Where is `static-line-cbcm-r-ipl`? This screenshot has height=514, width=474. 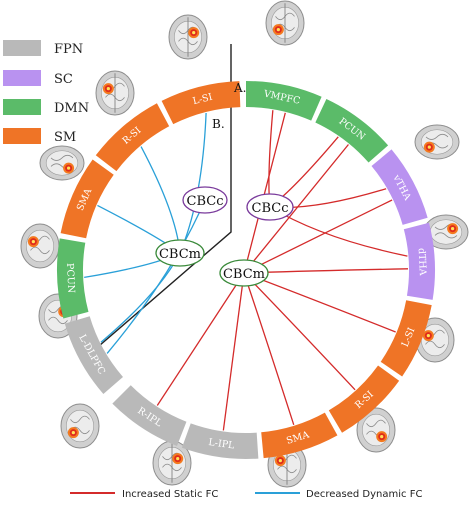
static-line-cbcm-r-ipl is located at coordinates (200, 339).